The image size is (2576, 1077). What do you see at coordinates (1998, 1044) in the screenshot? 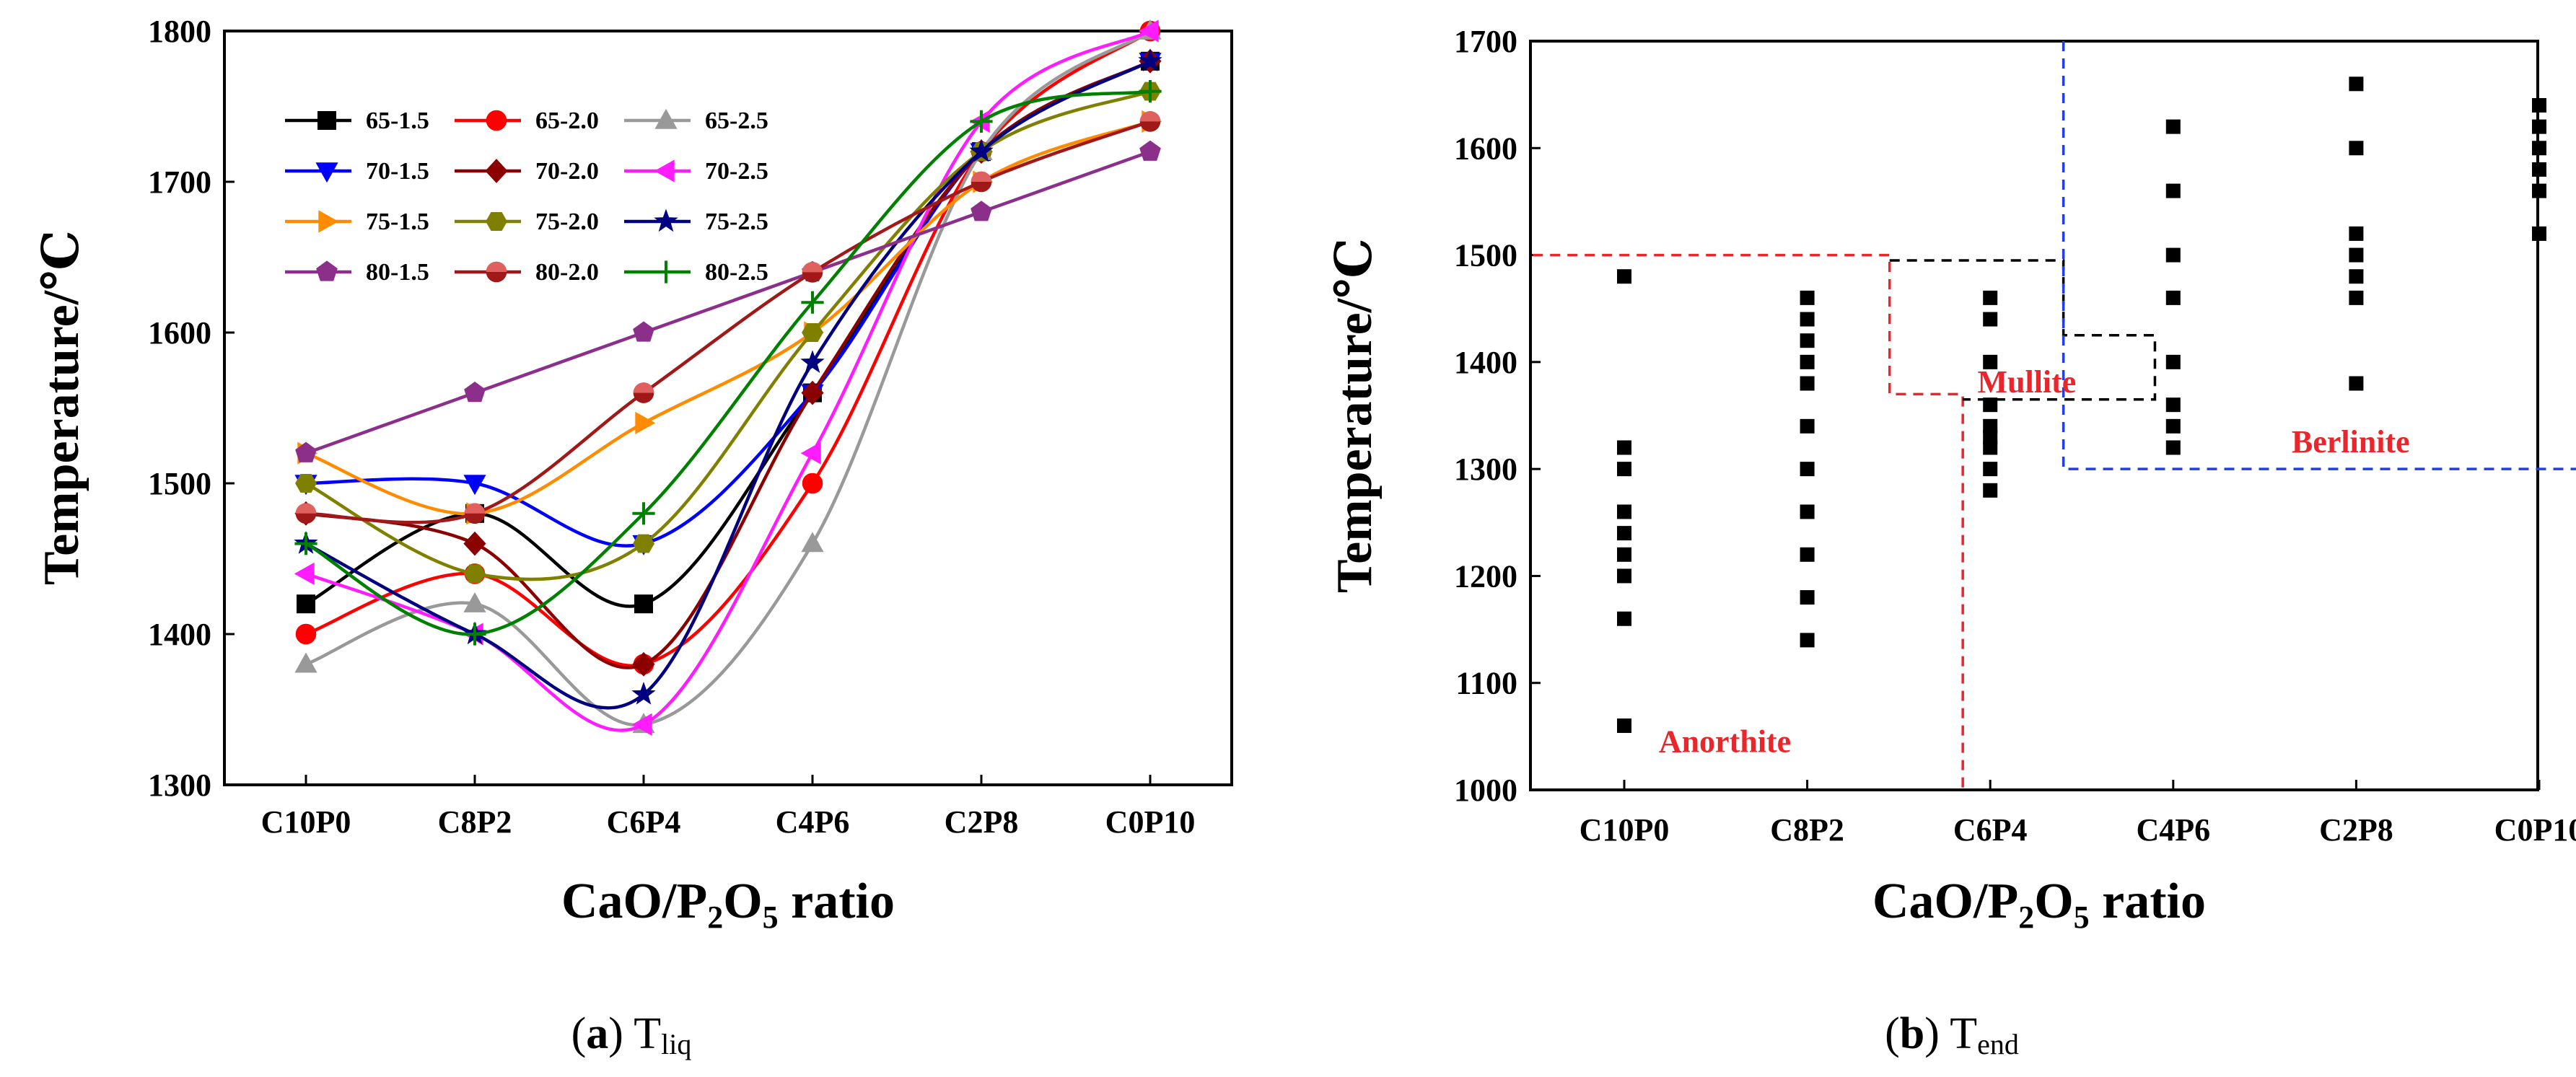
I see `caption-subscript: end` at bounding box center [1998, 1044].